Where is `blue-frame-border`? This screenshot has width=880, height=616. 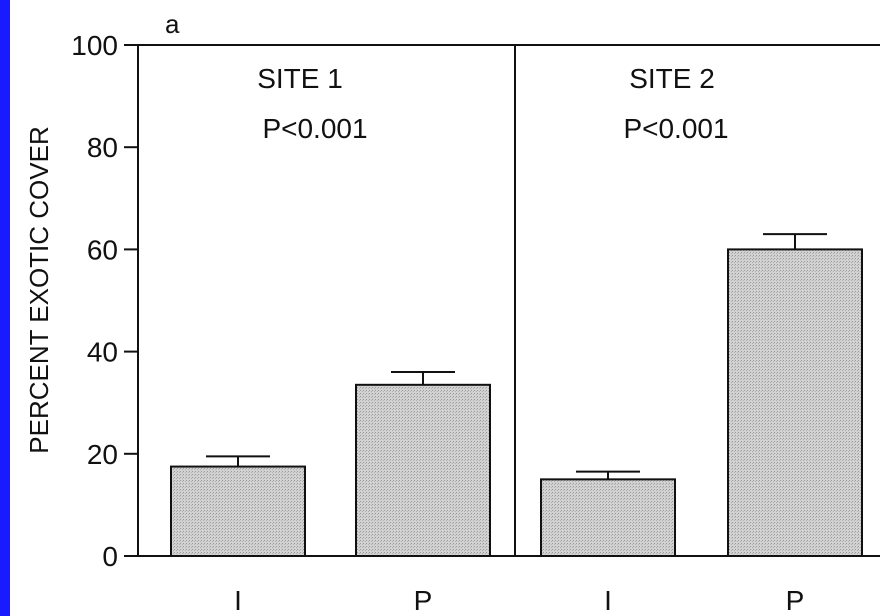 blue-frame-border is located at coordinates (5, 308).